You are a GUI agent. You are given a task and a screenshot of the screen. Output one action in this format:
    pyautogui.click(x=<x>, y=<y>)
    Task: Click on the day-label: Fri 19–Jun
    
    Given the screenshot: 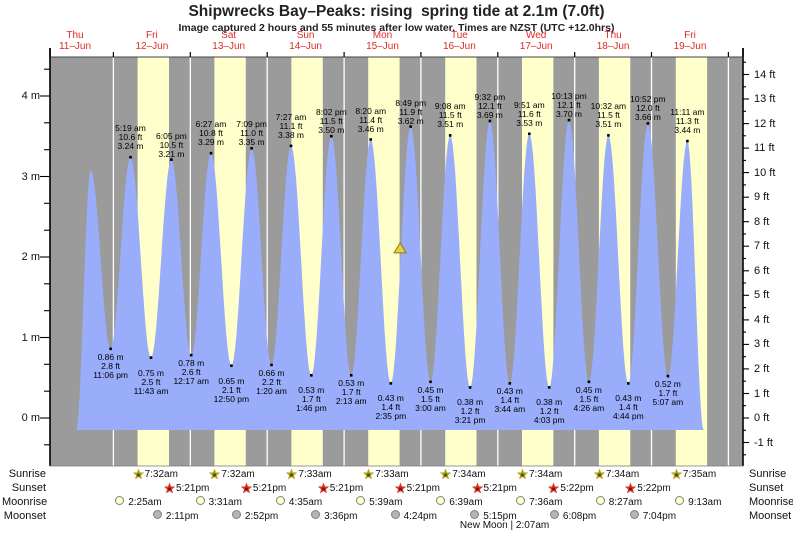 What is the action you would take?
    pyautogui.click(x=690, y=41)
    